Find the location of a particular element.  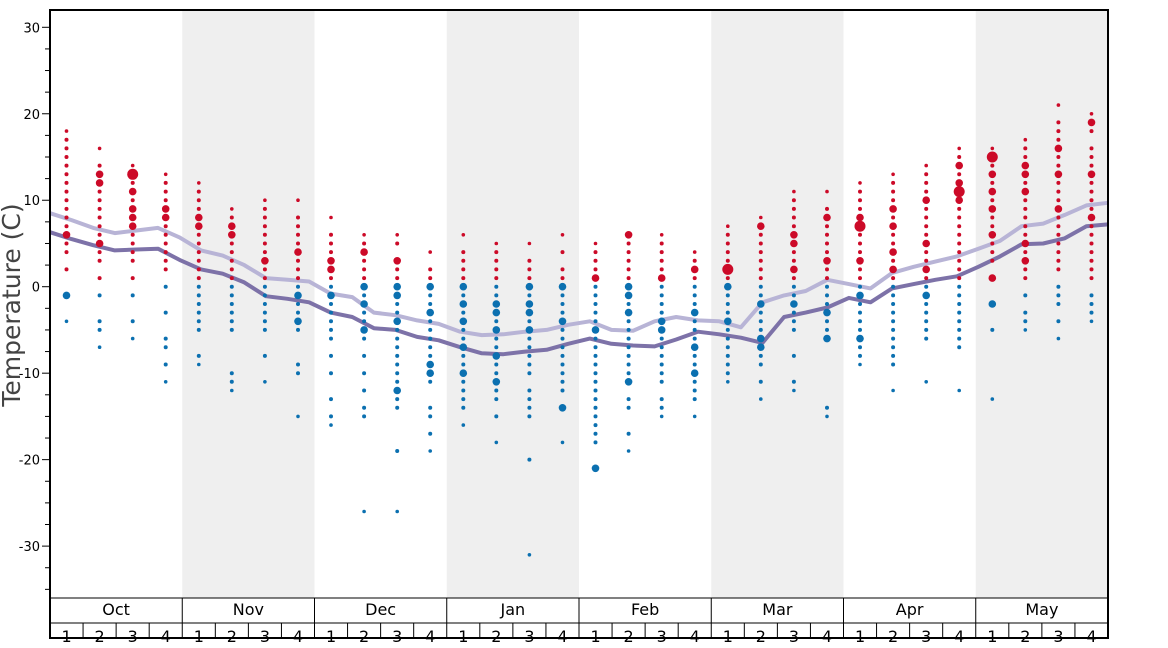

week-label: 2 is located at coordinates (496, 636).